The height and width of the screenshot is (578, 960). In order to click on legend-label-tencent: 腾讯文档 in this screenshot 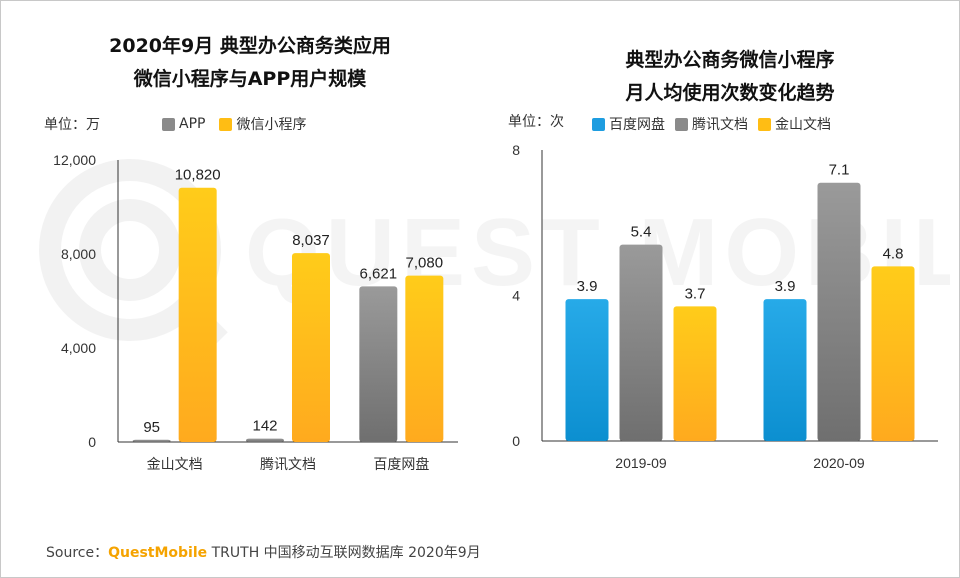, I will do `click(720, 125)`.